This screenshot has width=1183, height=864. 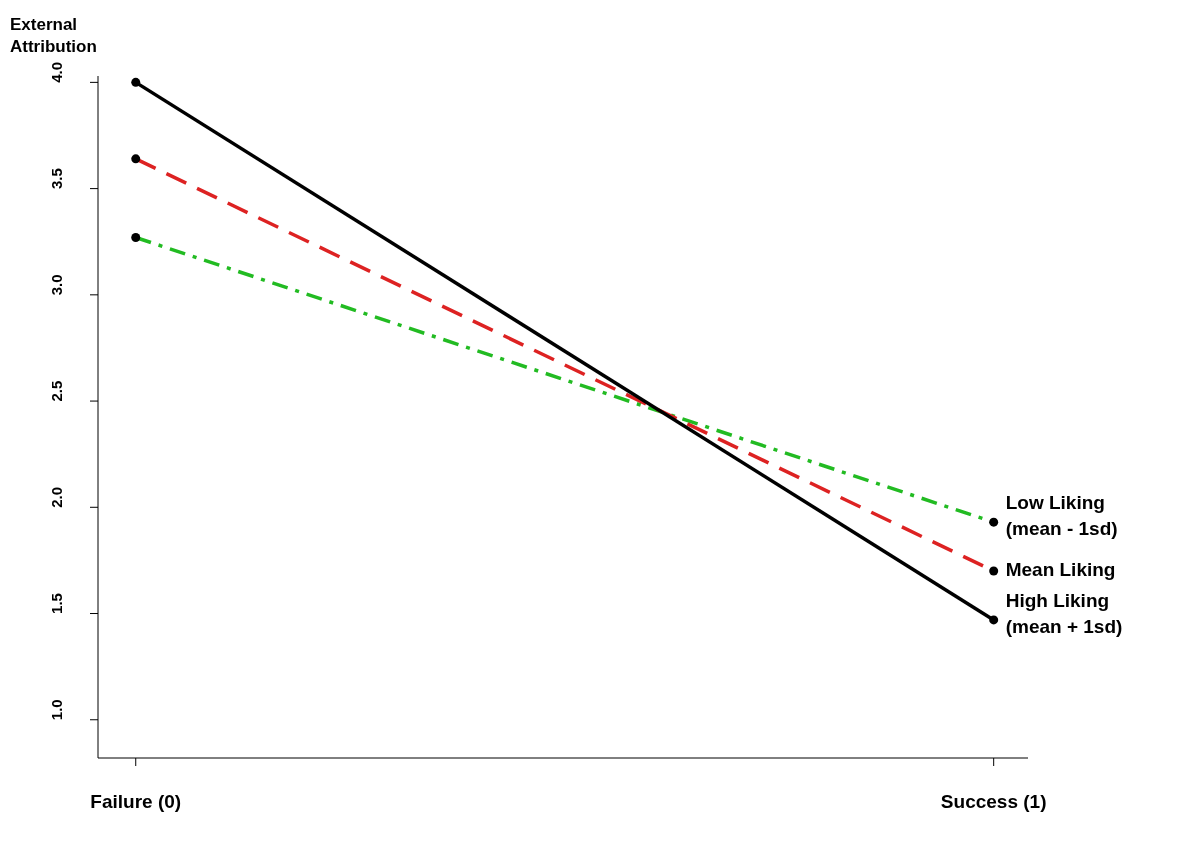 I want to click on y-tick-label: 1.0, so click(x=56, y=710).